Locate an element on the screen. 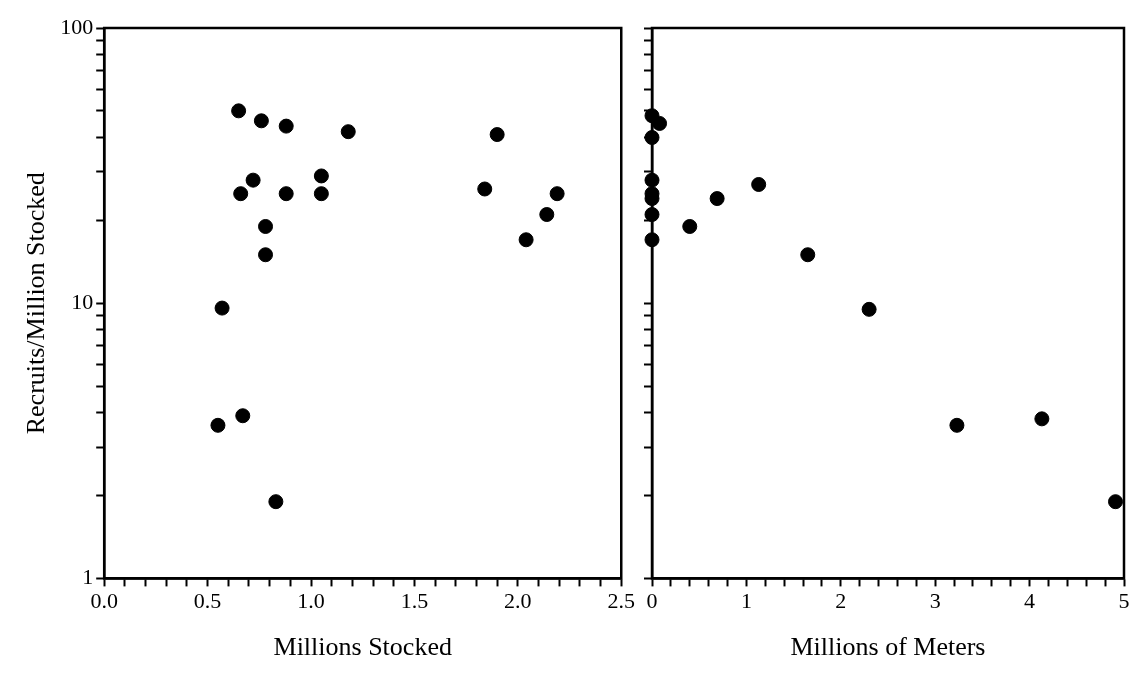 The width and height of the screenshot is (1143, 680). x-tick-label: 1 is located at coordinates (746, 601).